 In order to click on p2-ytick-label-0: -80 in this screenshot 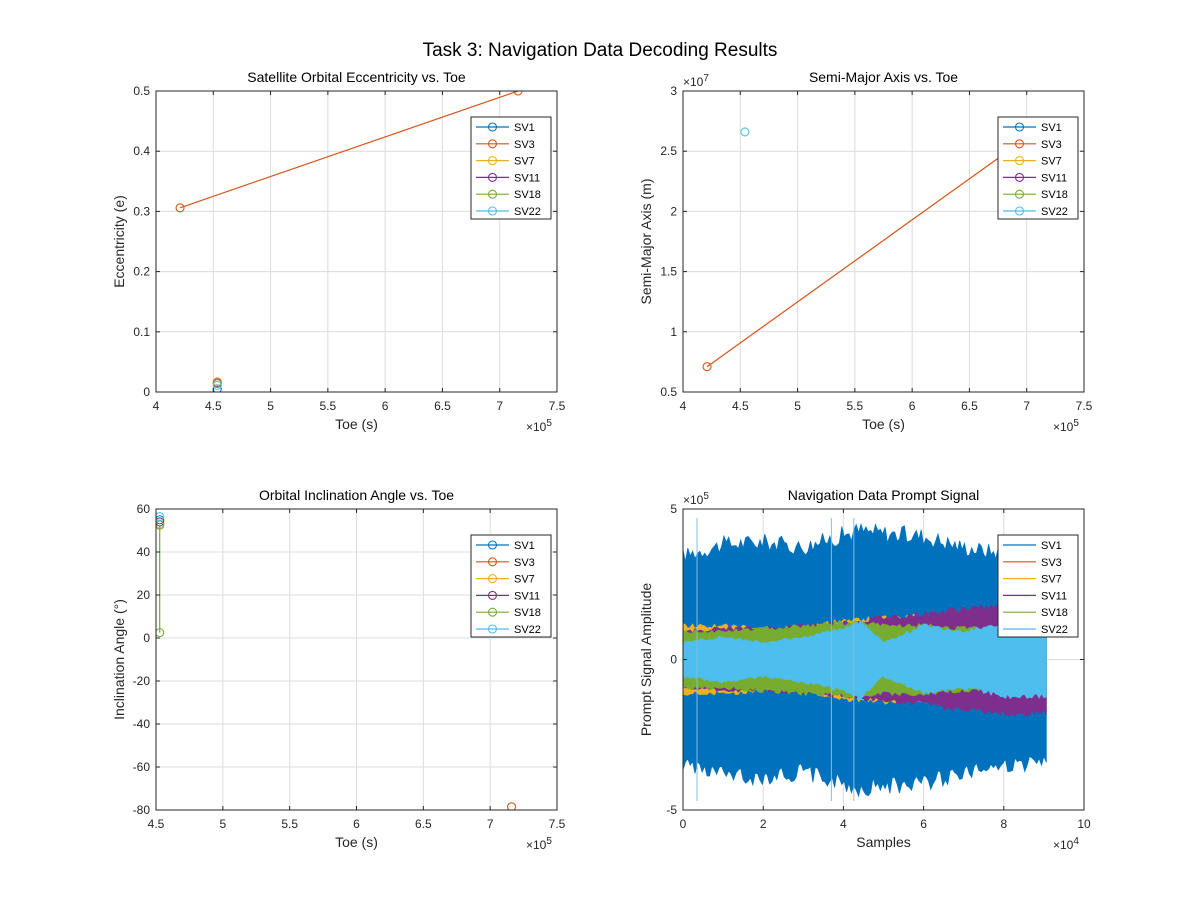, I will do `click(142, 810)`.